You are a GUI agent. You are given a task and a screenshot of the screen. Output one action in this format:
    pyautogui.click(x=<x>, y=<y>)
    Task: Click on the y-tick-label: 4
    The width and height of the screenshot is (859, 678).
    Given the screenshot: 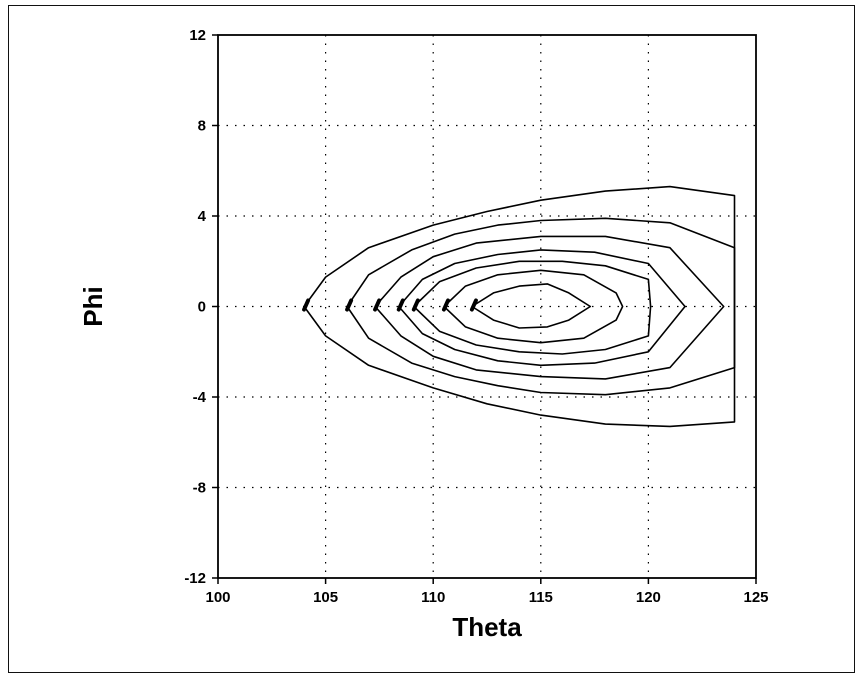 What is the action you would take?
    pyautogui.click(x=202, y=216)
    